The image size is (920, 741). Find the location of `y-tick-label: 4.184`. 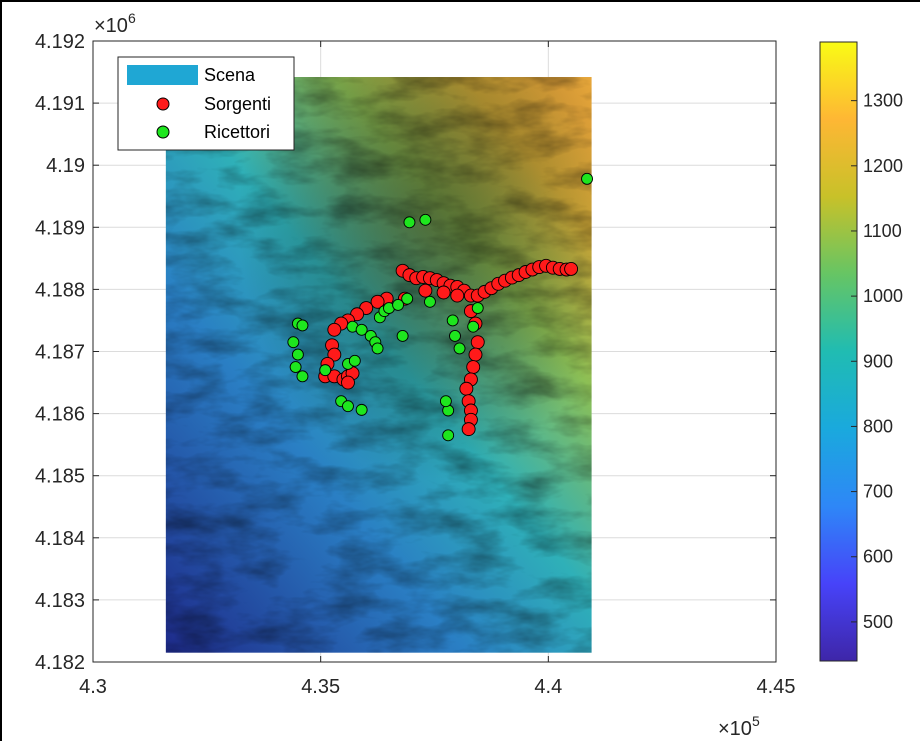

y-tick-label: 4.184 is located at coordinates (60, 539).